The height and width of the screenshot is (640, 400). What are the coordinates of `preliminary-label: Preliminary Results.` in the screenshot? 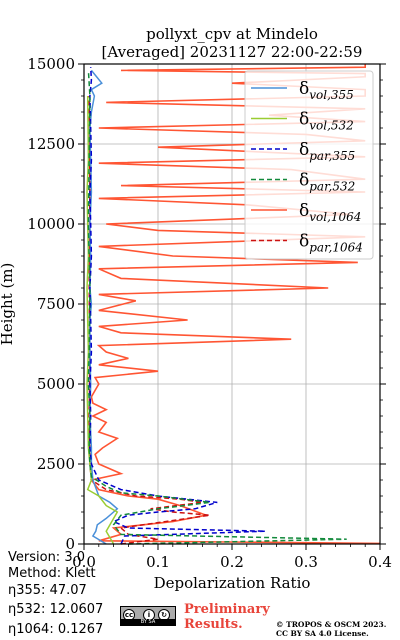 It's located at (227, 617).